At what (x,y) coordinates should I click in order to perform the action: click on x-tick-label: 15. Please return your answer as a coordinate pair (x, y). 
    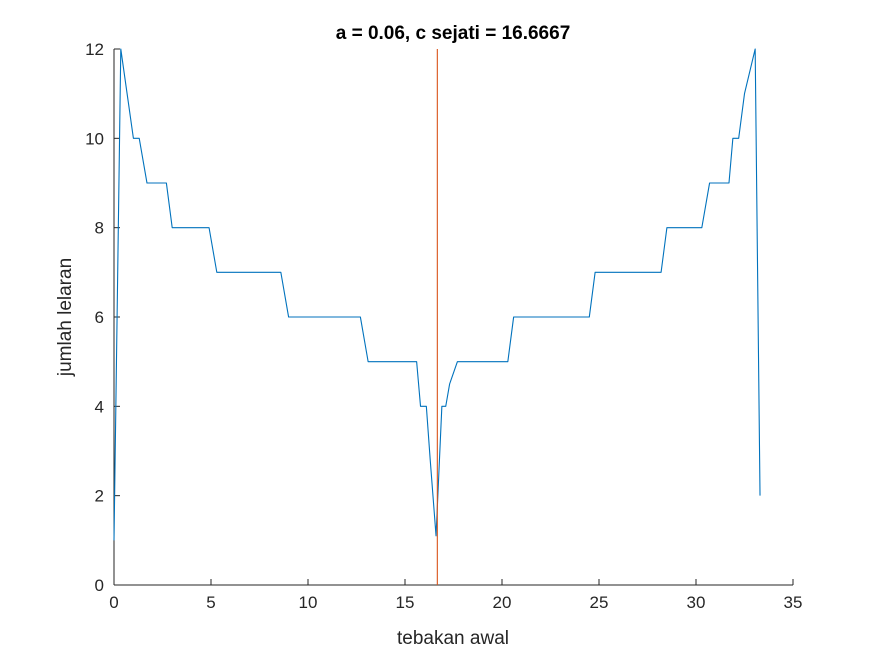
    Looking at the image, I should click on (405, 602).